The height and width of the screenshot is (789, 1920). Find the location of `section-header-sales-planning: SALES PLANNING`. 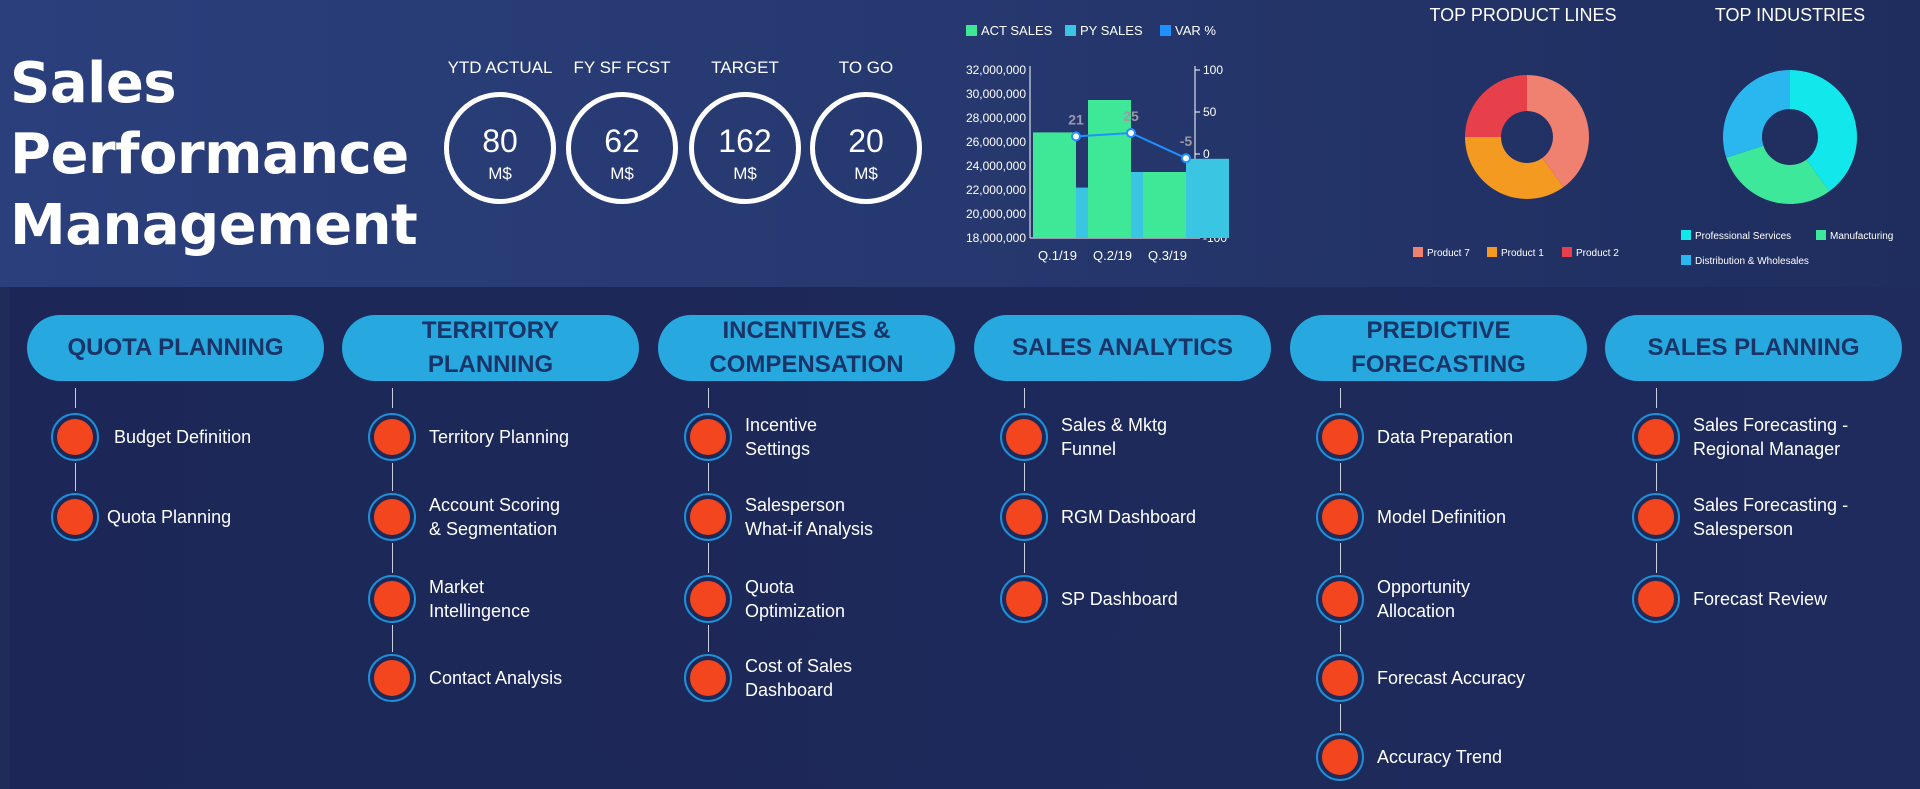

section-header-sales-planning: SALES PLANNING is located at coordinates (1753, 348).